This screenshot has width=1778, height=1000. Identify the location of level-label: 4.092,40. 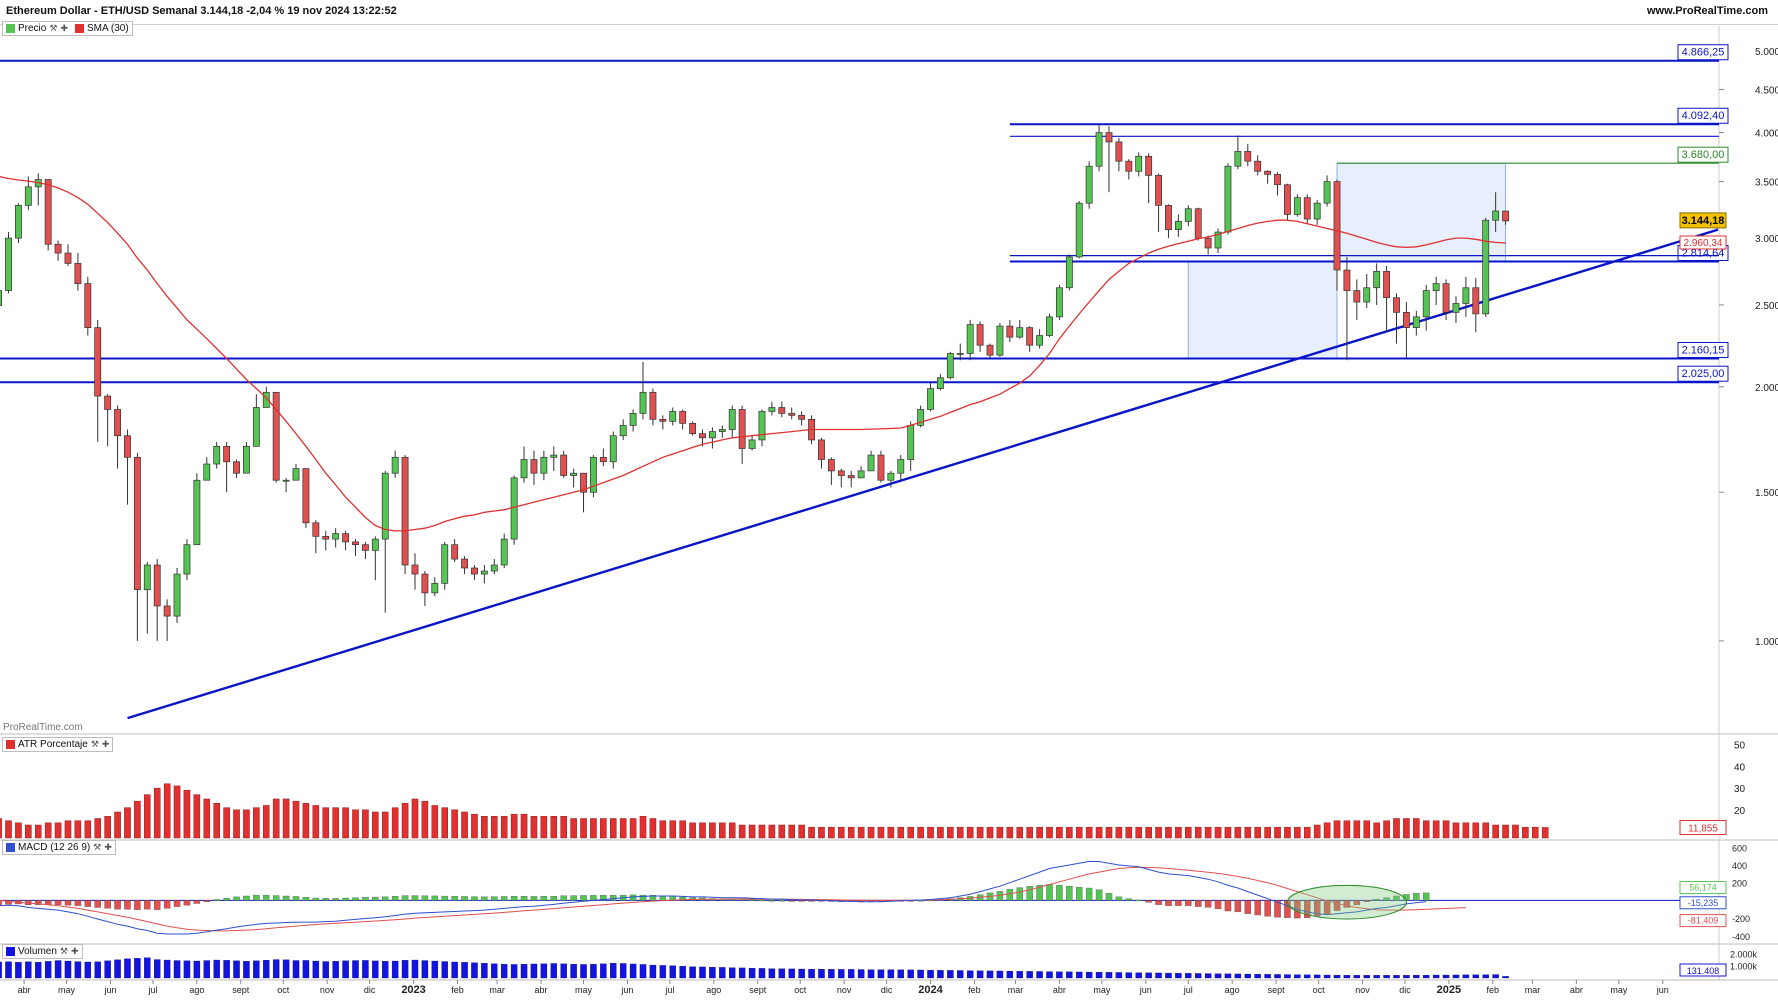
(1703, 116).